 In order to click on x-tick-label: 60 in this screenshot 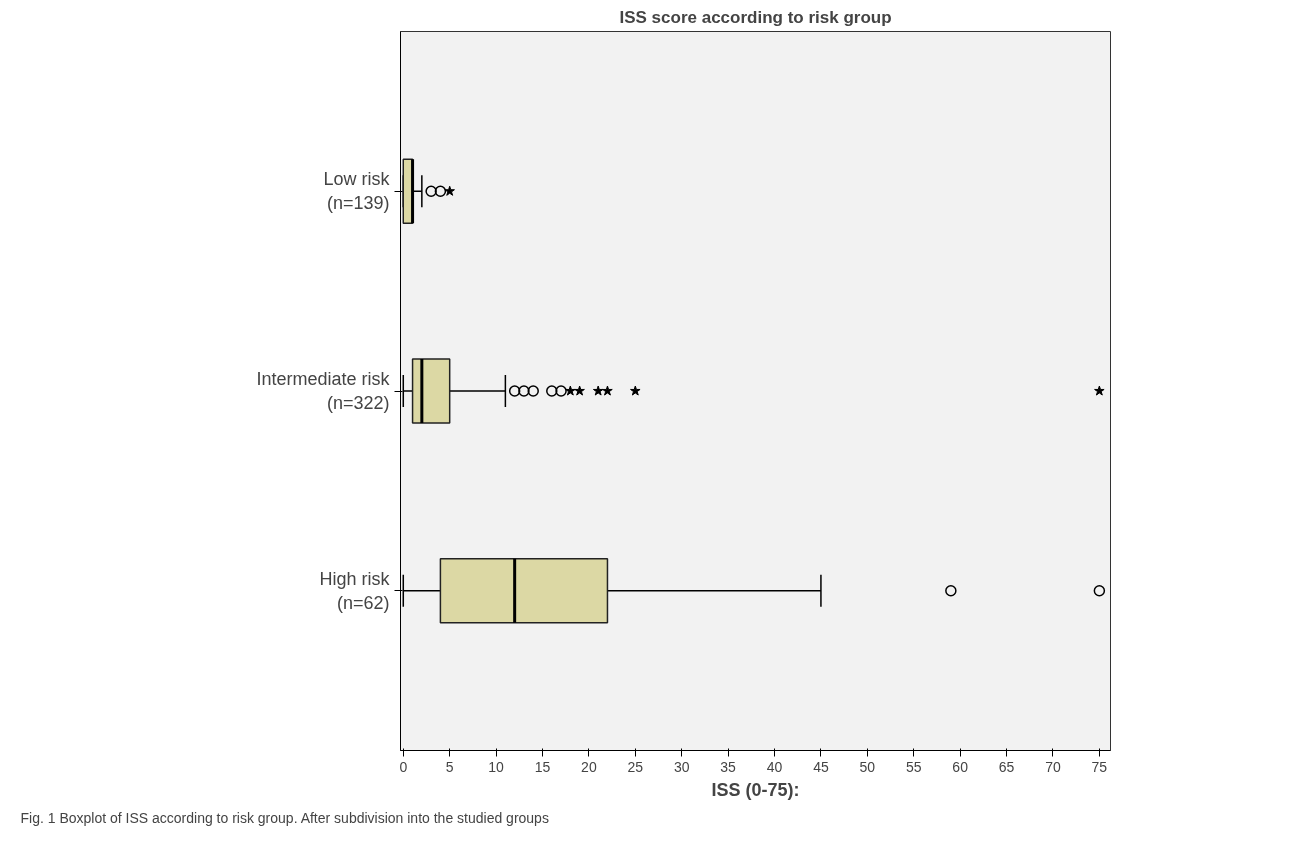, I will do `click(960, 766)`.